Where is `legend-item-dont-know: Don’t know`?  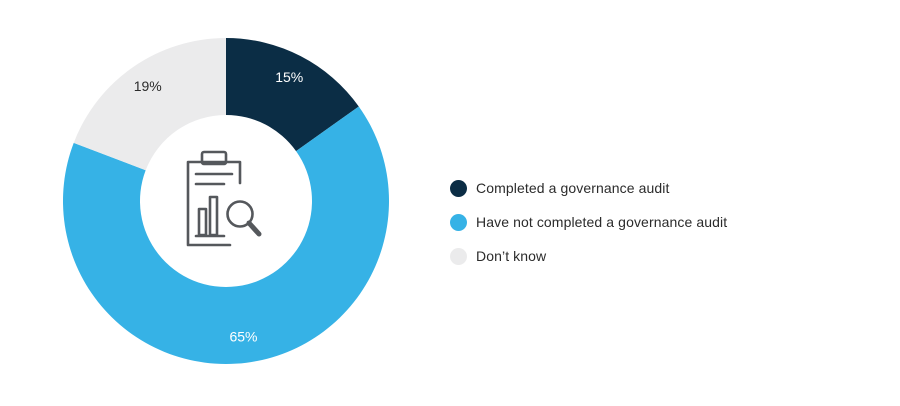 legend-item-dont-know: Don’t know is located at coordinates (588, 256).